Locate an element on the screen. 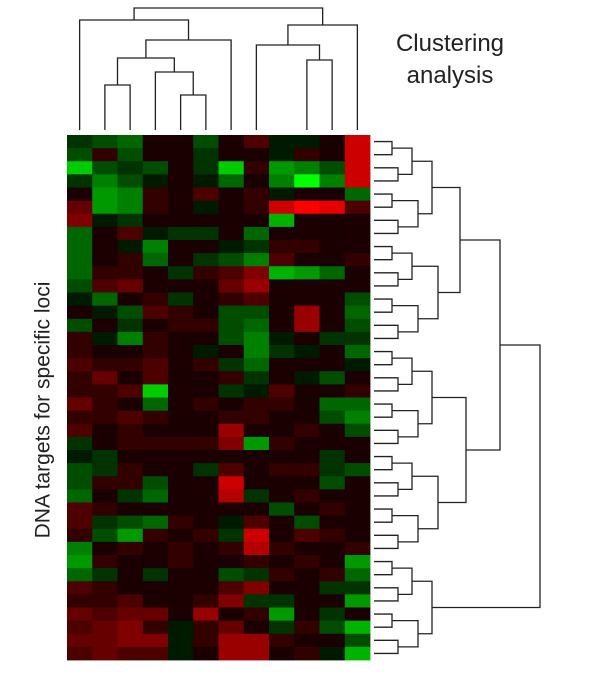 The height and width of the screenshot is (681, 591). chart-title: Clustering analysis is located at coordinates (450, 59).